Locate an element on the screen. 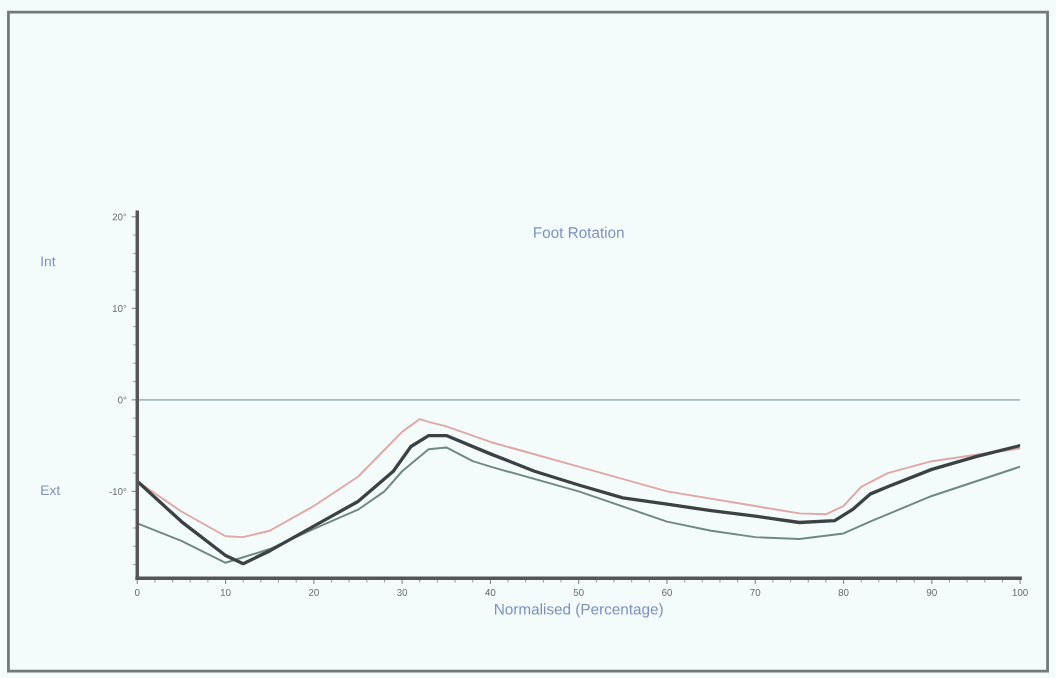  y-tick-label: 20° is located at coordinates (119, 217).